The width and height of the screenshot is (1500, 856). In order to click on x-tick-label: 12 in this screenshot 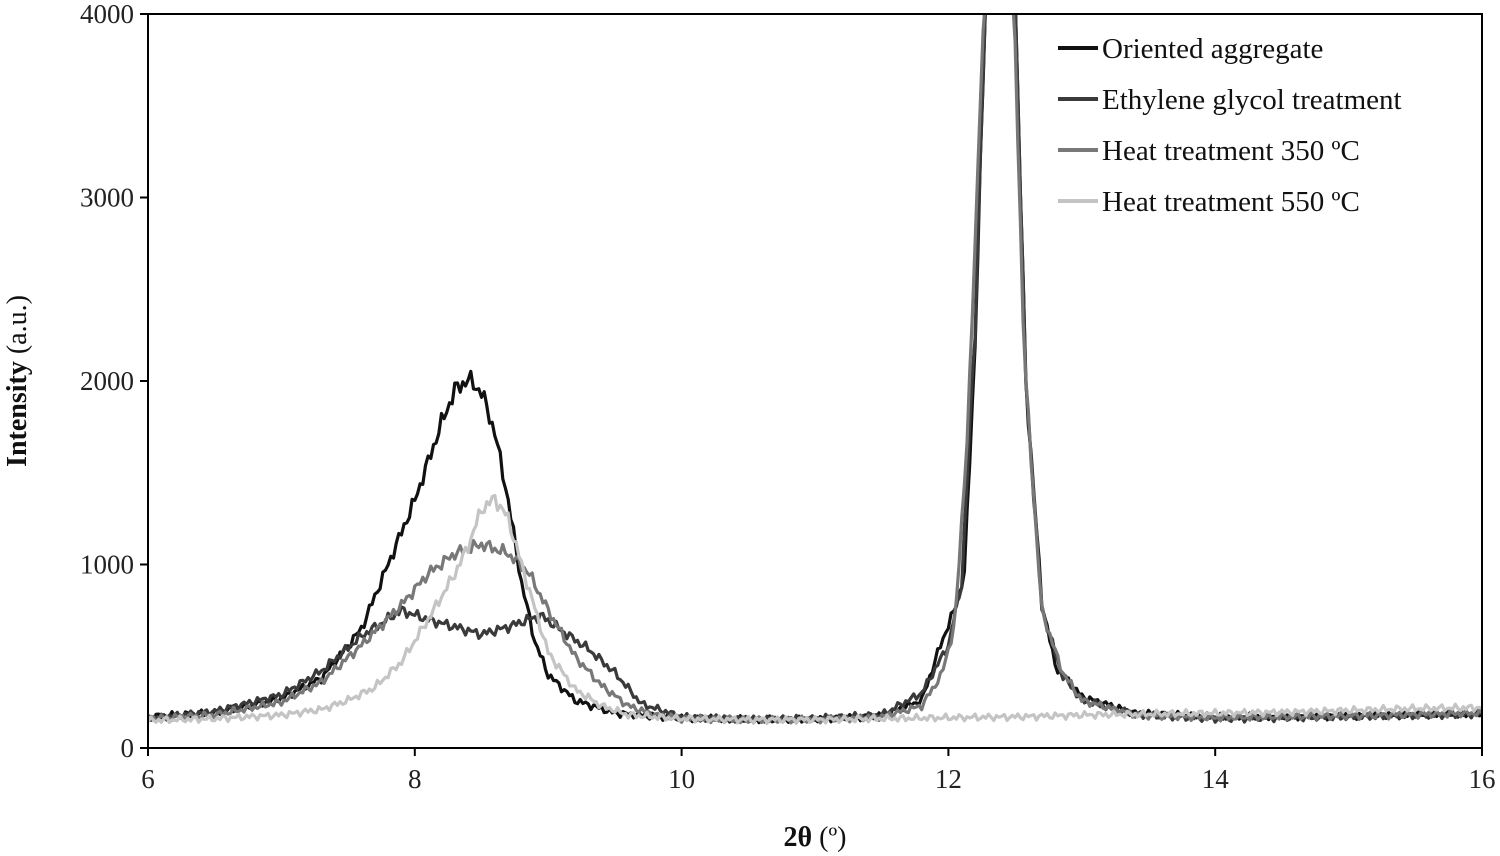, I will do `click(948, 779)`.